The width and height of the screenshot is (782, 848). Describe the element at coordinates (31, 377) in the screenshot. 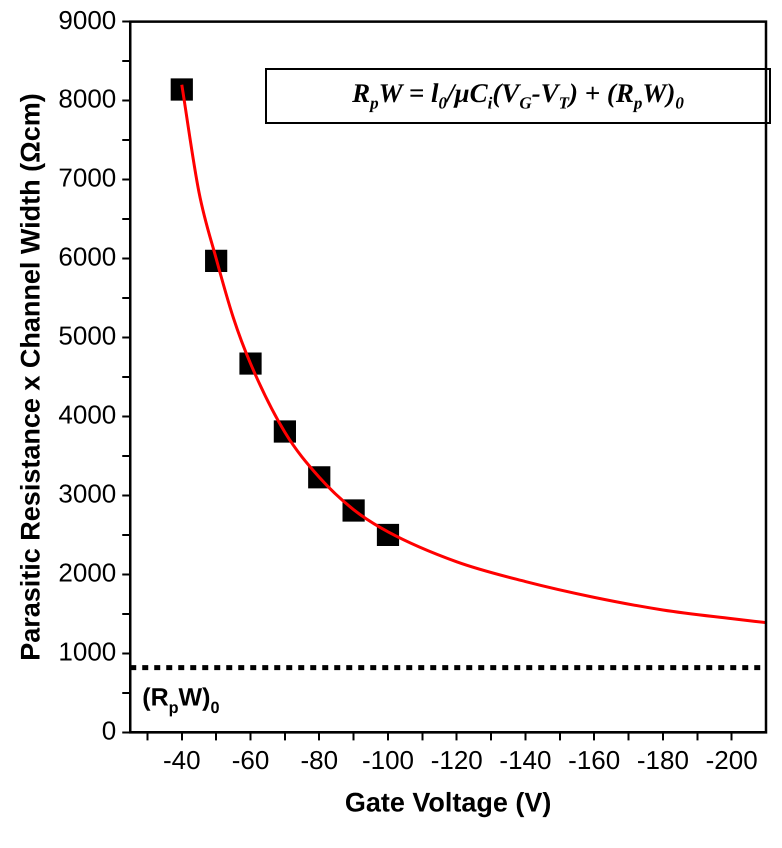

I see `y-axis-title: Parasitic Resistance x Channel Width (Ωcm)` at that location.